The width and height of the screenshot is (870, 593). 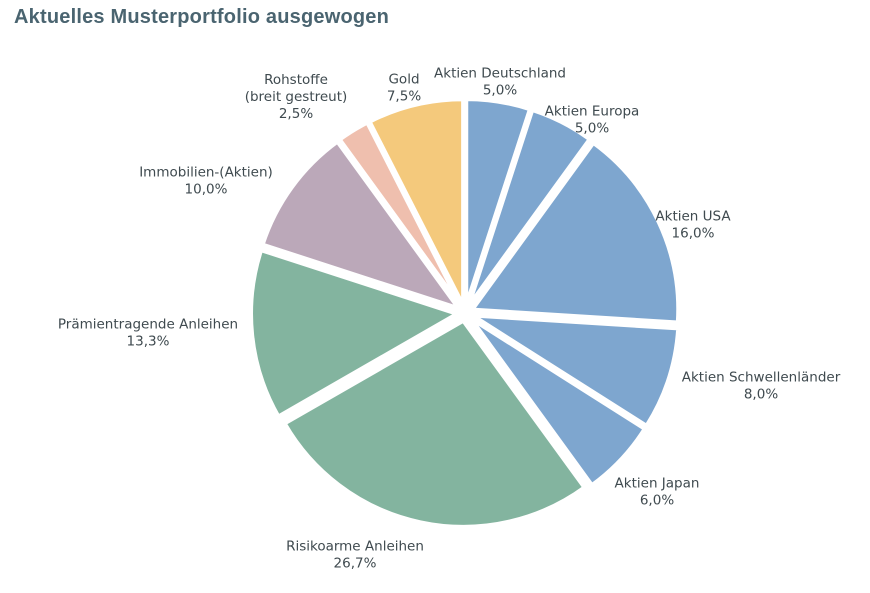 I want to click on slice-label-aktien-schwellenlaender: Aktien Schwellenländer 8,0%, so click(x=761, y=386).